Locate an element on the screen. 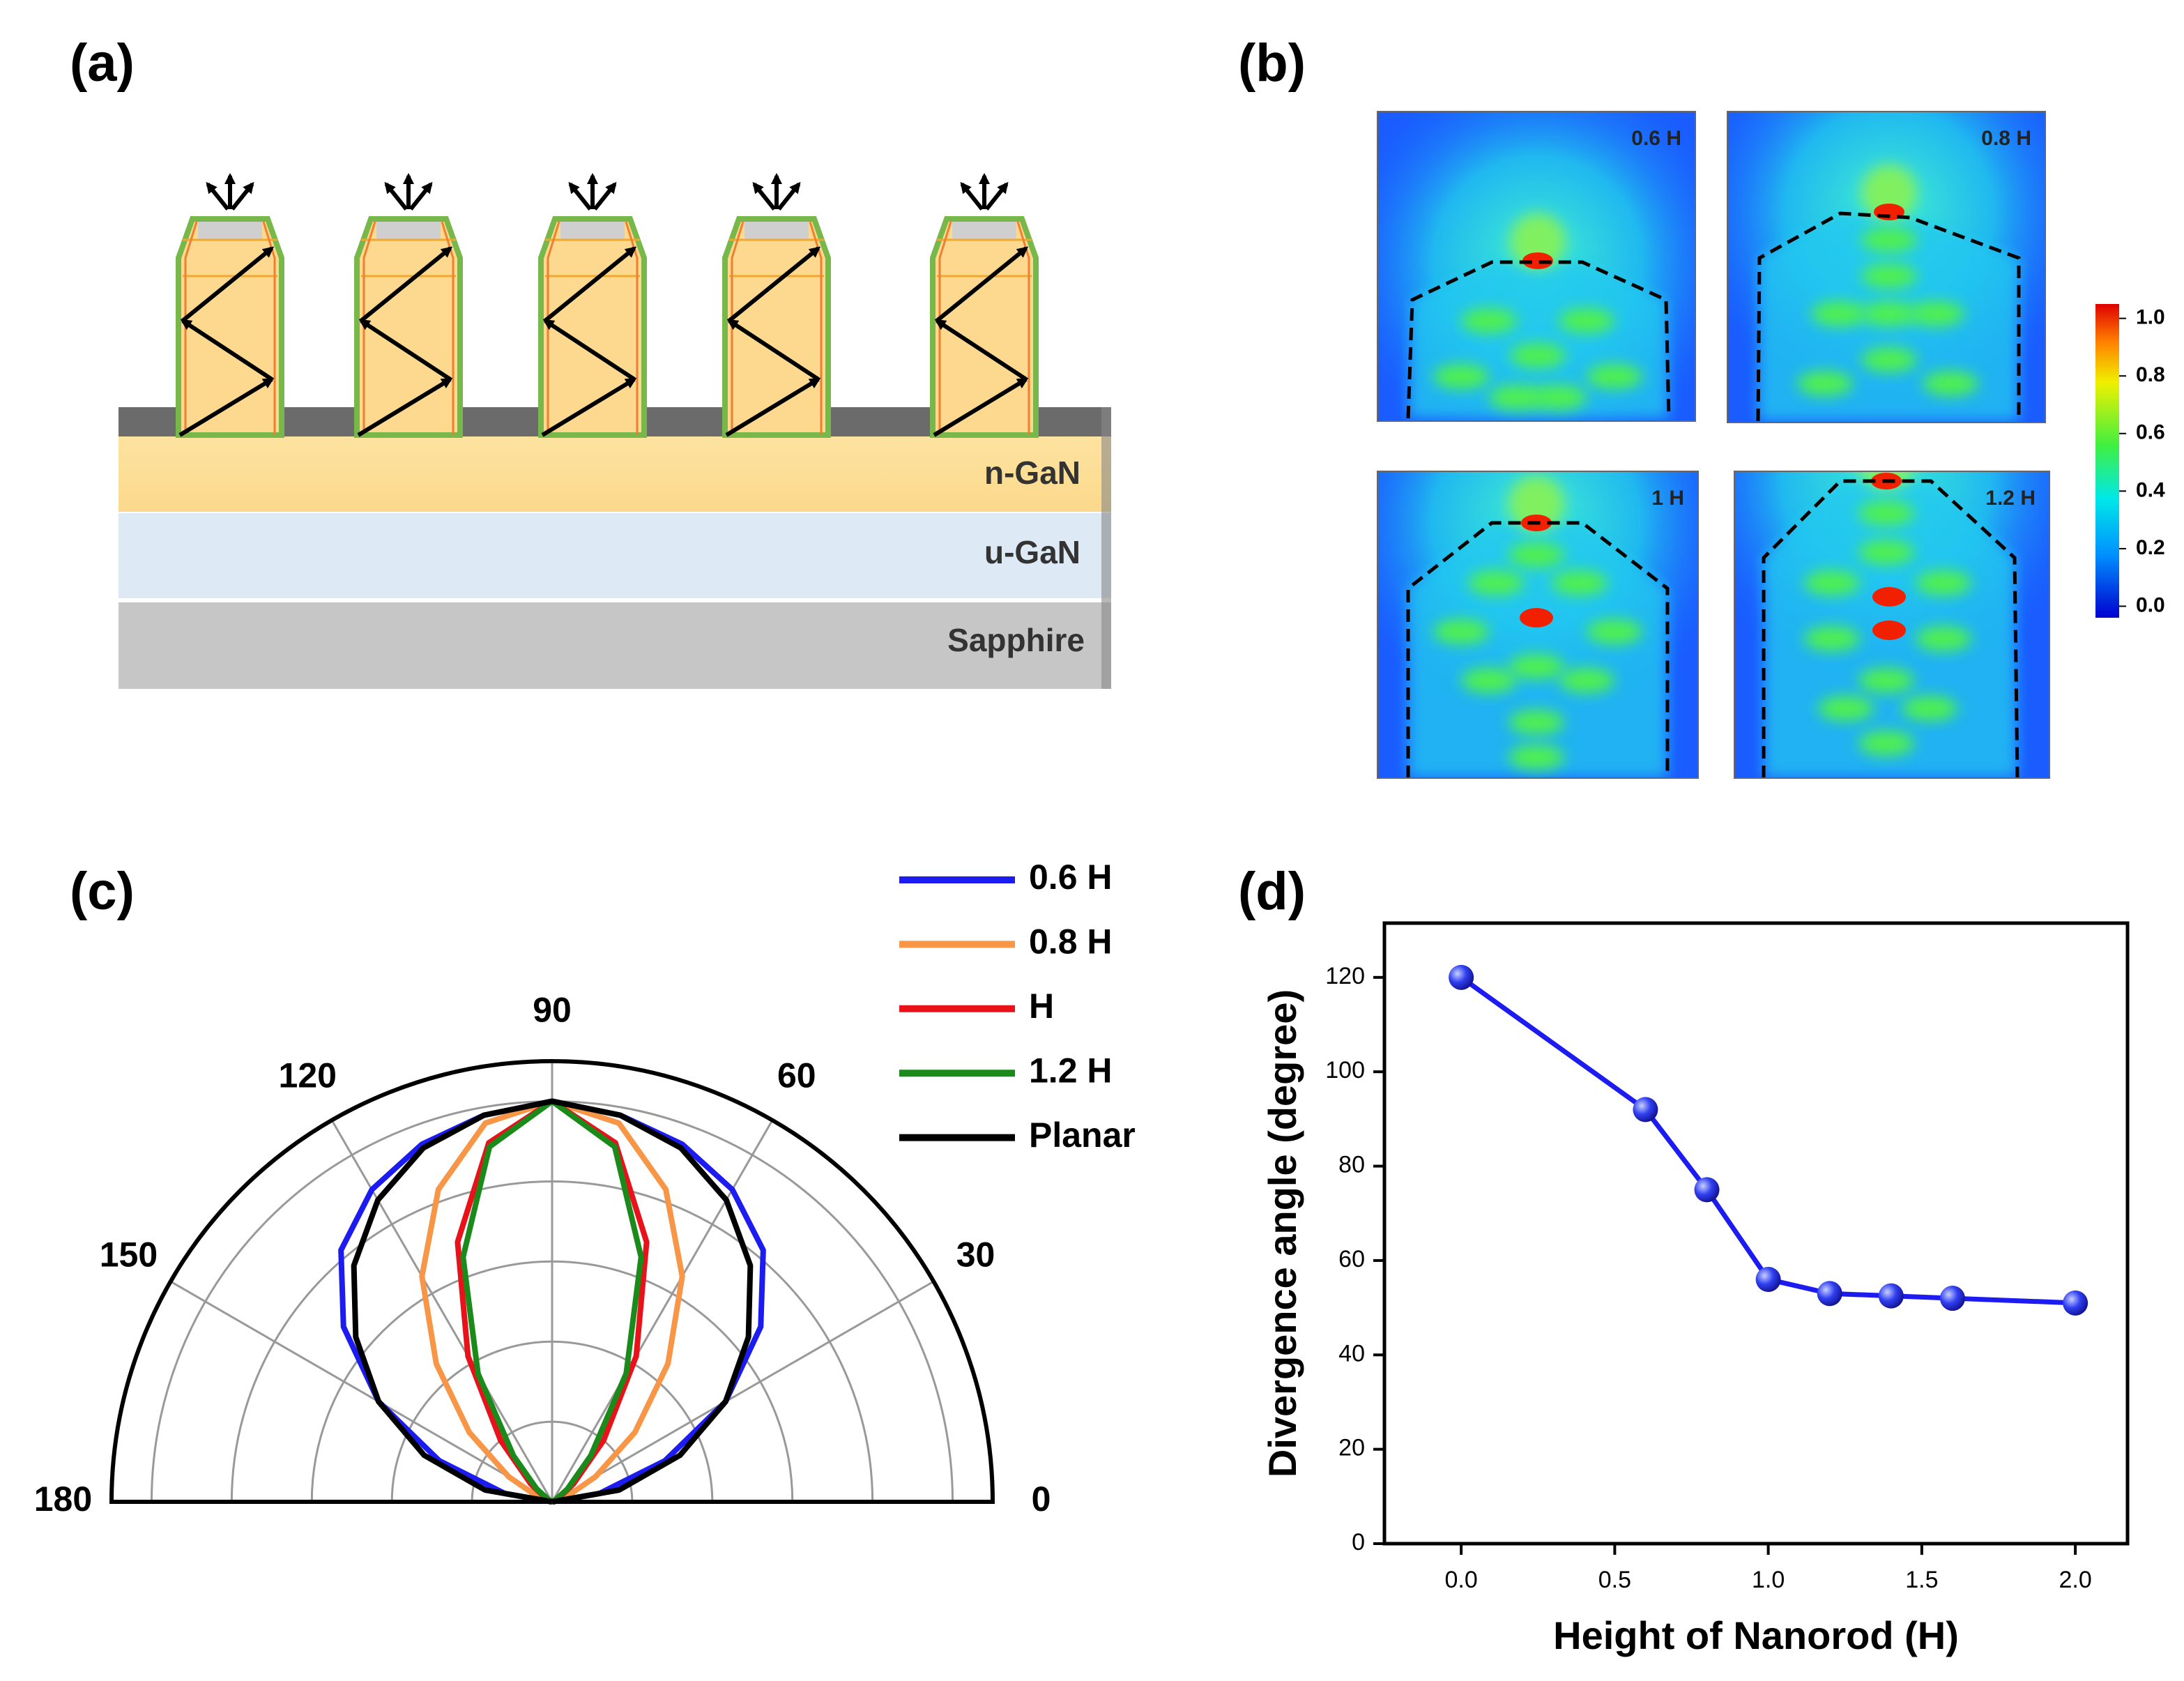 The image size is (2184, 1681). colorbar-label: 0.2 is located at coordinates (2150, 548).